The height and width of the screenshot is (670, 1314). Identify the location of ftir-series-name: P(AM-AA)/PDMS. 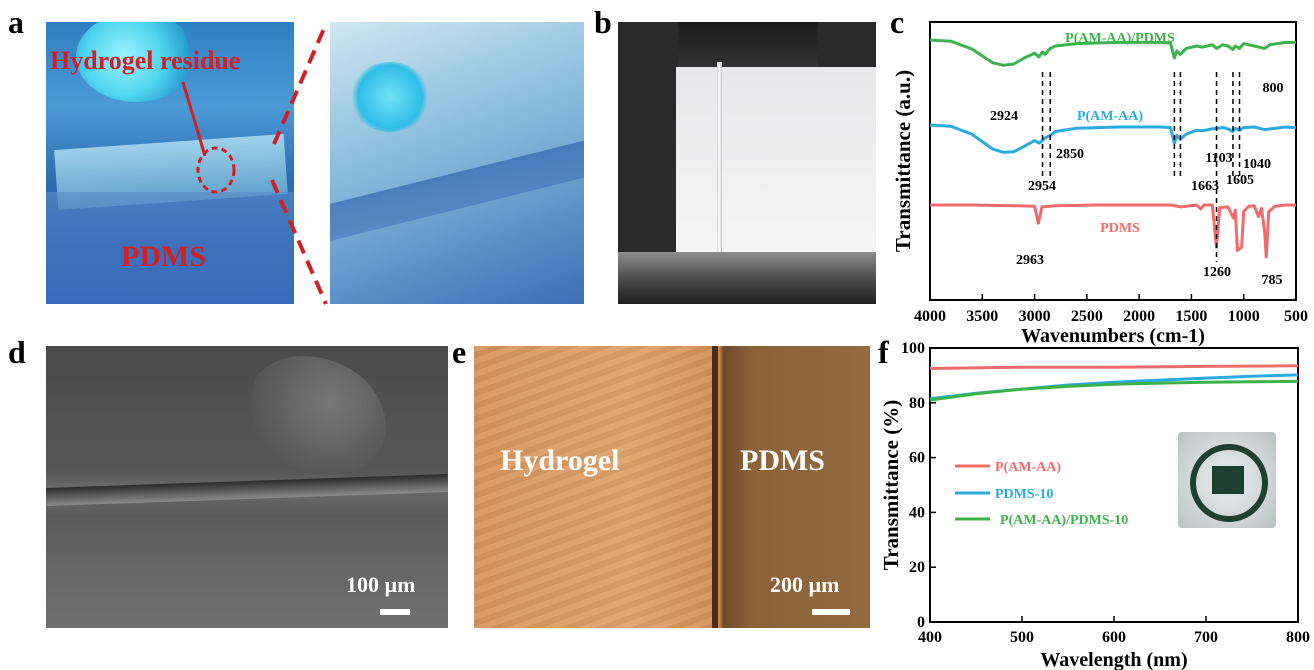
(1120, 38).